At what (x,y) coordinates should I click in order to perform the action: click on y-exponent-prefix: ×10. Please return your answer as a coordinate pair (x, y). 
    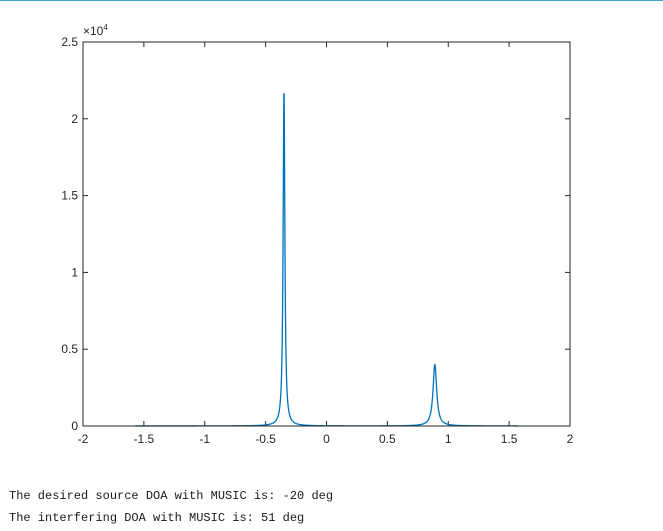
    Looking at the image, I should click on (93, 31).